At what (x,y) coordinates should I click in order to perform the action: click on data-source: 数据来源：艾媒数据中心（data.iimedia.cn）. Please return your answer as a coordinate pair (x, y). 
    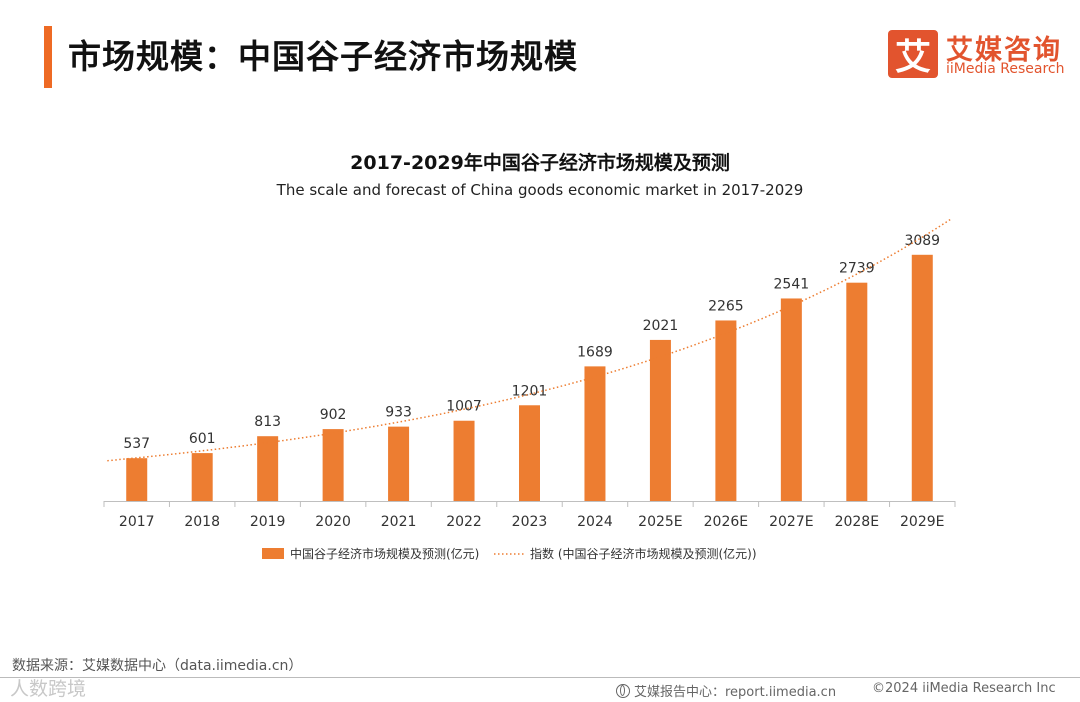
    Looking at the image, I should click on (157, 666).